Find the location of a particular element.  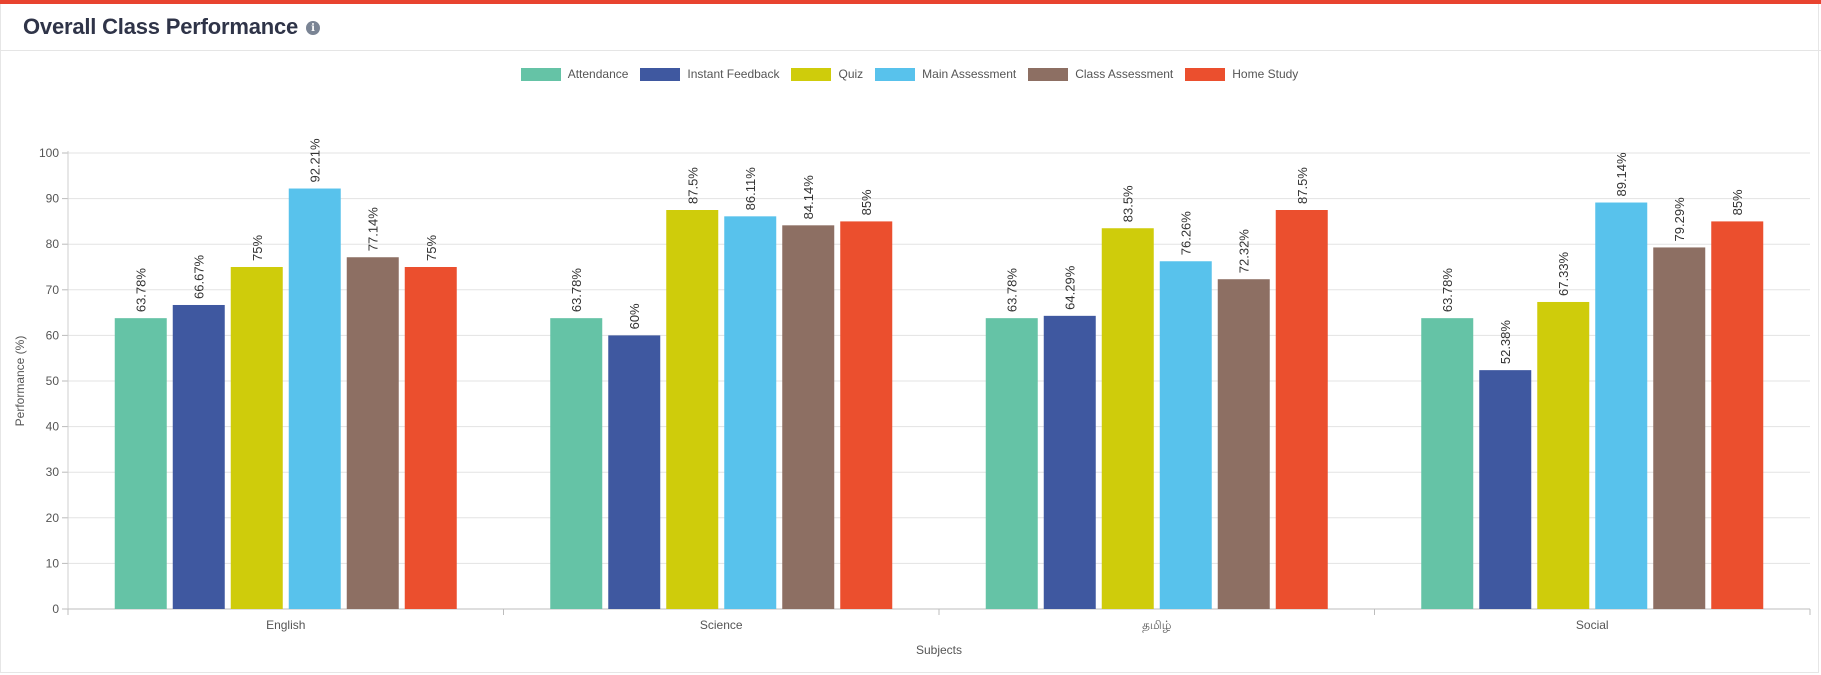

y-tick-label: 90 is located at coordinates (53, 199).